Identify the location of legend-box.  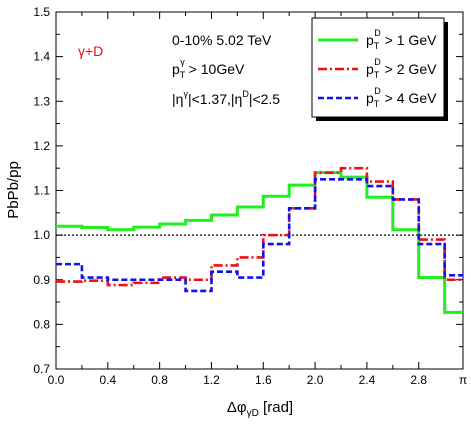
(378, 67).